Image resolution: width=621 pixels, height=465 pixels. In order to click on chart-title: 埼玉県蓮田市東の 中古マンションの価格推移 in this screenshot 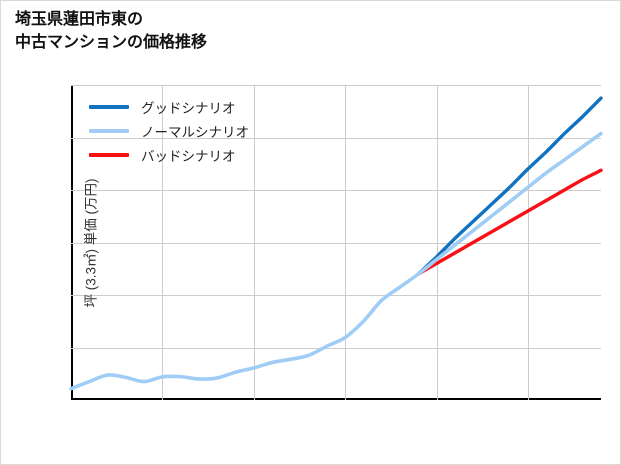, I will do `click(111, 31)`.